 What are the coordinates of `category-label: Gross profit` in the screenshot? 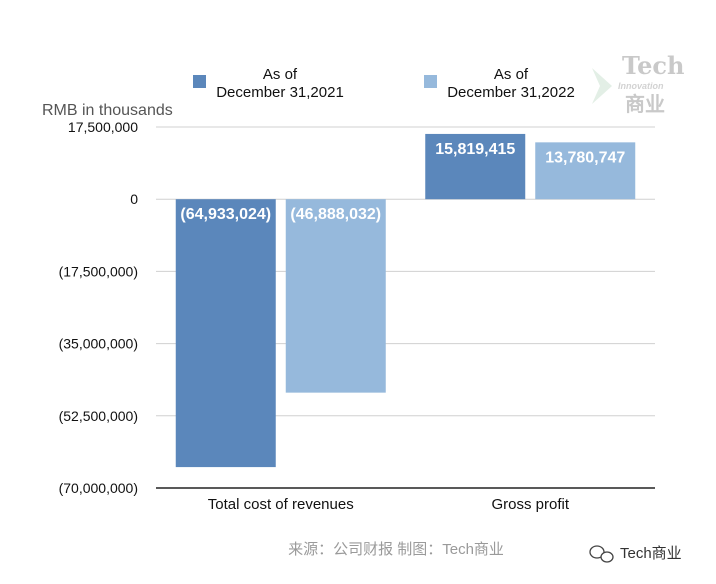 It's located at (530, 504).